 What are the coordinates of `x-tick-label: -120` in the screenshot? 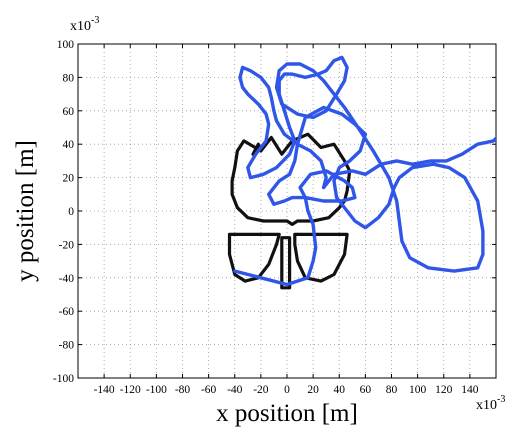 It's located at (130, 390).